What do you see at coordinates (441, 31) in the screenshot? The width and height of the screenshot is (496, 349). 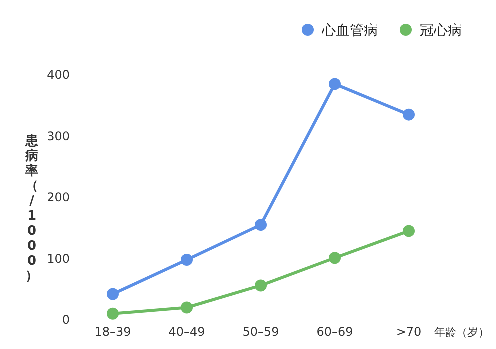 I see `legend-label: 冠心病` at bounding box center [441, 31].